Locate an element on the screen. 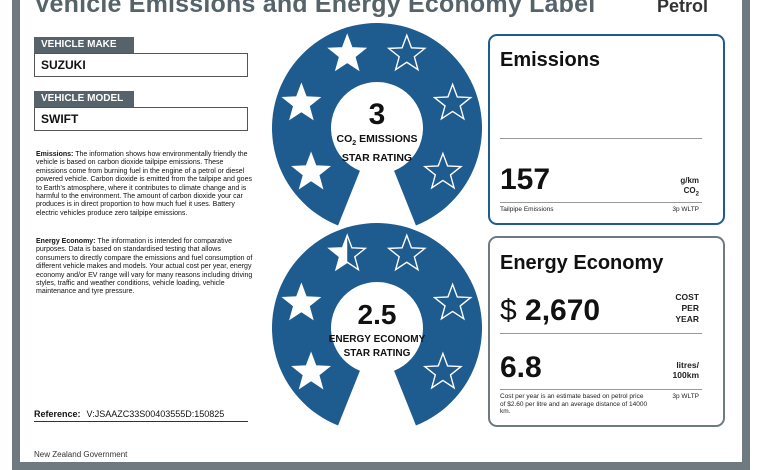  reference-line: Reference: V:JSAAZC33S00403555D:150825 is located at coordinates (141, 415).